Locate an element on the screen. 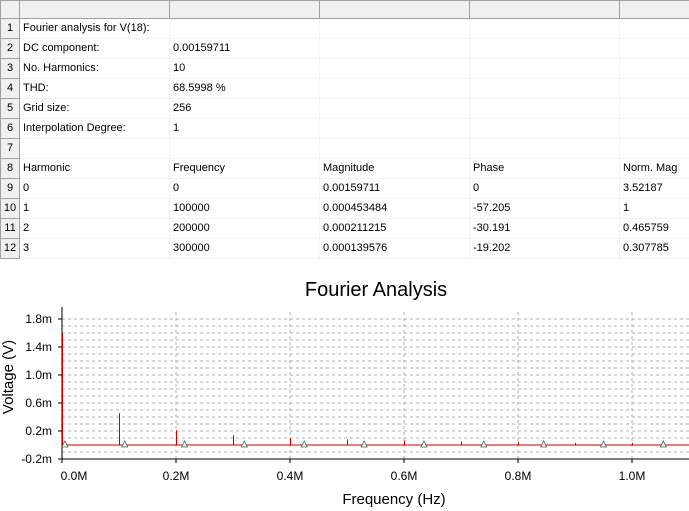  table-row: 4 THD: 68.5998 % is located at coordinates (344, 88).